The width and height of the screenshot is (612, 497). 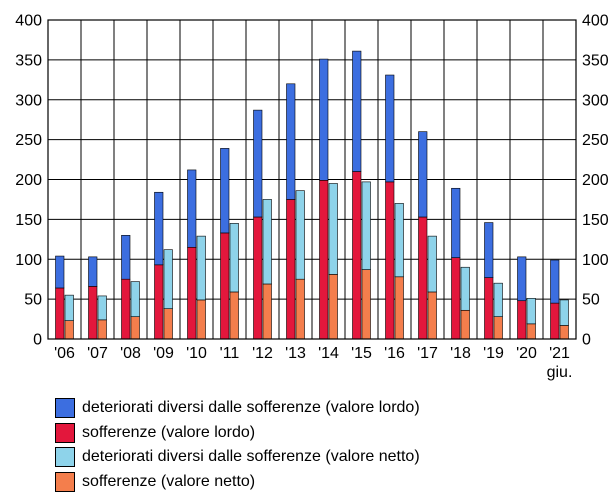 I want to click on y-tick-label-right: 100, so click(x=595, y=260).